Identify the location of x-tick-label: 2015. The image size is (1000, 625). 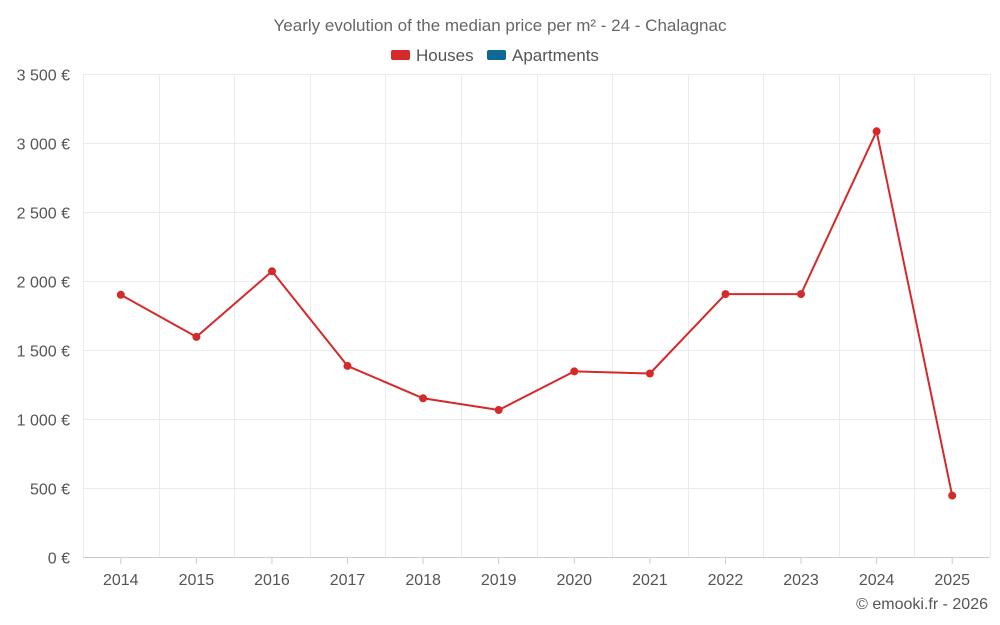
(197, 580).